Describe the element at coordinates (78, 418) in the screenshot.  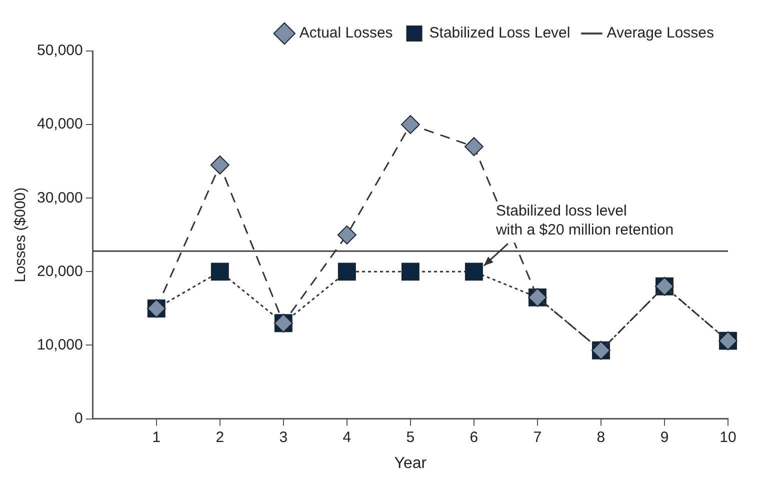
I see `y-tick-label: 0` at that location.